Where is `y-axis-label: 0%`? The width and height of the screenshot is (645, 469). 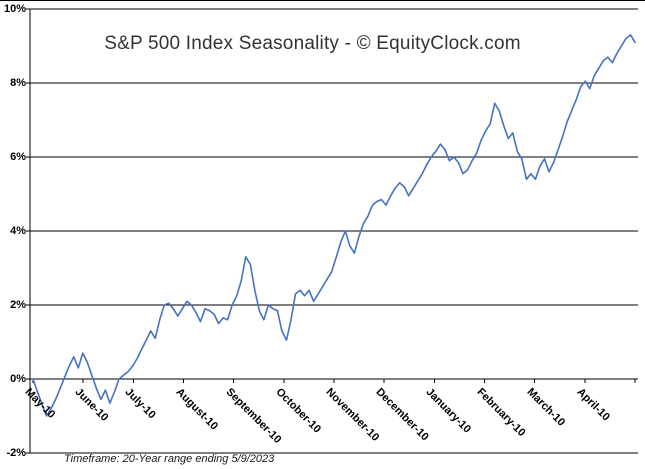 y-axis-label: 0% is located at coordinates (18, 379).